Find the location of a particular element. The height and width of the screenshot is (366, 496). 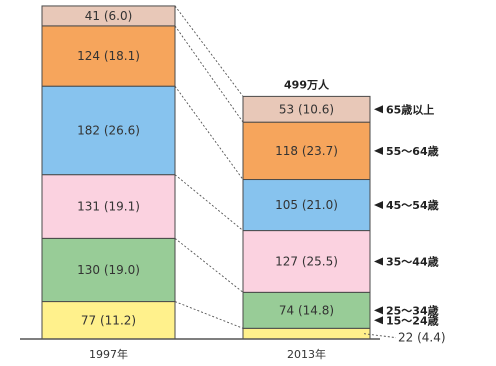

segment-value-label: 118 (23.7) is located at coordinates (306, 151).